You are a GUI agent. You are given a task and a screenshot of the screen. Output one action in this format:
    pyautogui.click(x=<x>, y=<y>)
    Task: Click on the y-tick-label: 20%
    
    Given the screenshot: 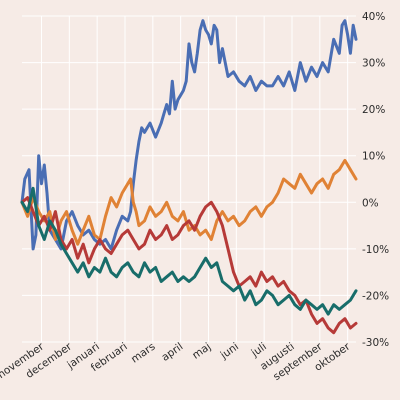 What is the action you would take?
    pyautogui.click(x=373, y=110)
    